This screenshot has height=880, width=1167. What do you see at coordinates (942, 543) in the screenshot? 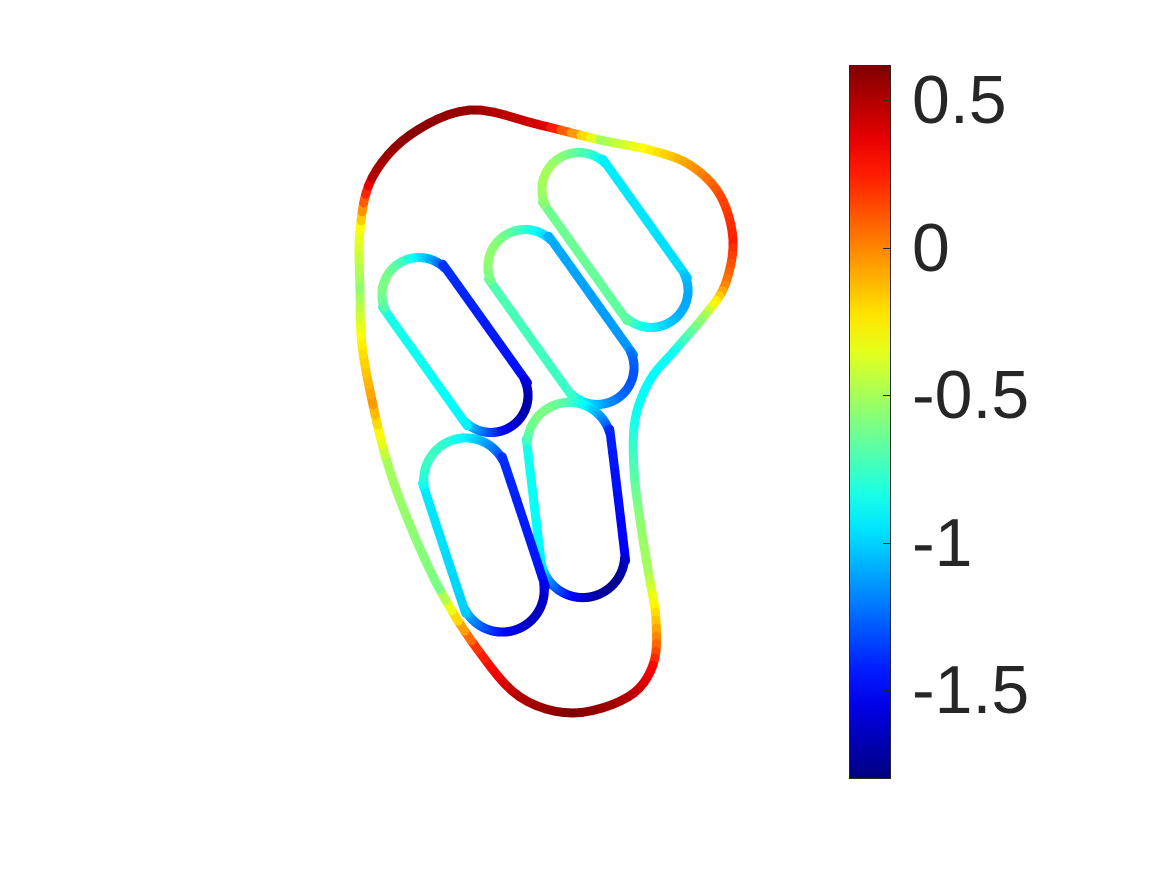
I see `colorbar-tick-label: -1` at bounding box center [942, 543].